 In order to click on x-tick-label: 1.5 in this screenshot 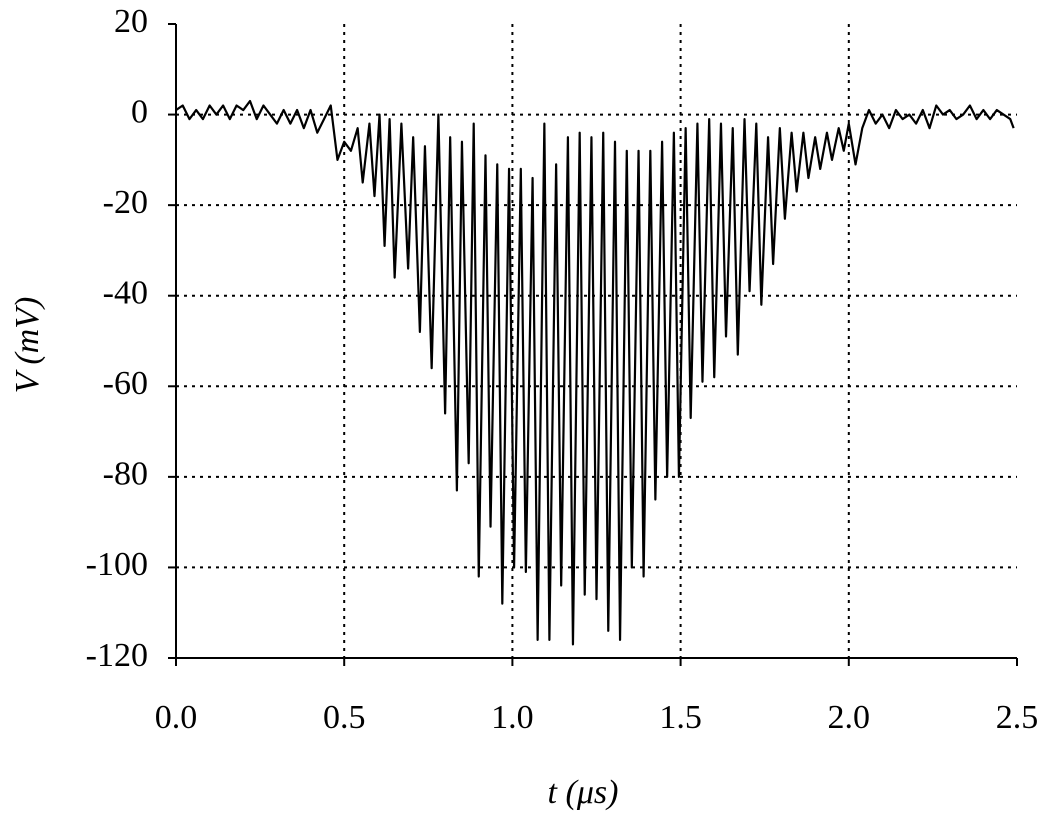, I will do `click(680, 717)`.